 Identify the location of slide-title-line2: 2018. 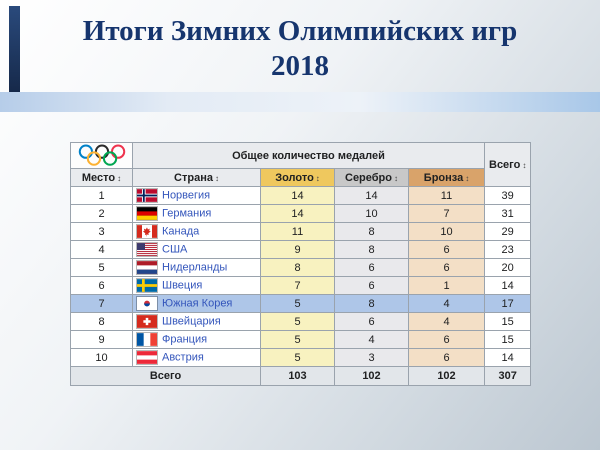
(300, 66).